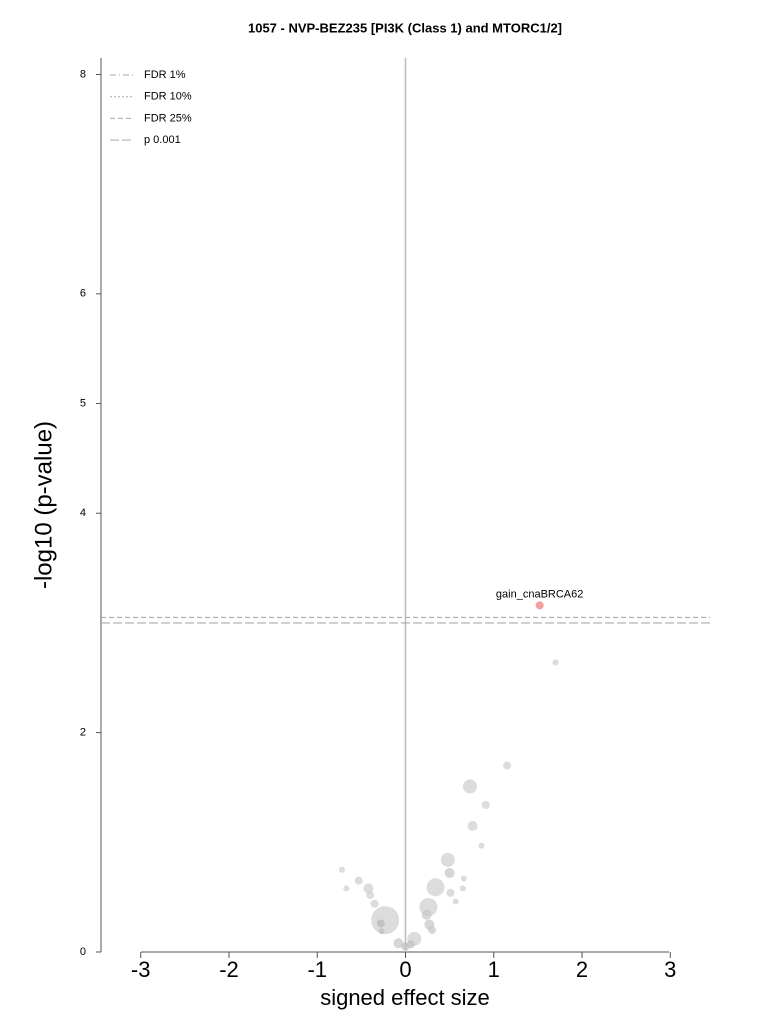 This screenshot has height=1024, width=768. Describe the element at coordinates (494, 969) in the screenshot. I see `x-tick-label: 1` at that location.